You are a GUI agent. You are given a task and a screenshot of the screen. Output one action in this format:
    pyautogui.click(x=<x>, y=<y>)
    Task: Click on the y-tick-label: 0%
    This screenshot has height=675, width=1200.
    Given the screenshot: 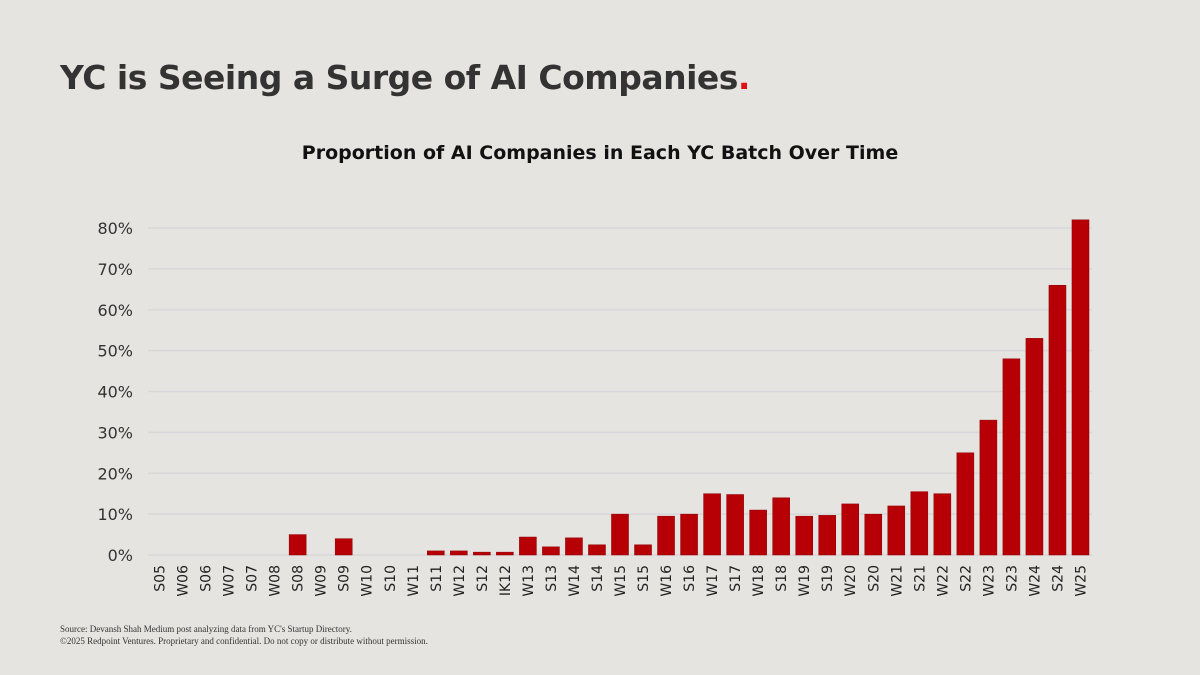 What is the action you would take?
    pyautogui.click(x=120, y=555)
    